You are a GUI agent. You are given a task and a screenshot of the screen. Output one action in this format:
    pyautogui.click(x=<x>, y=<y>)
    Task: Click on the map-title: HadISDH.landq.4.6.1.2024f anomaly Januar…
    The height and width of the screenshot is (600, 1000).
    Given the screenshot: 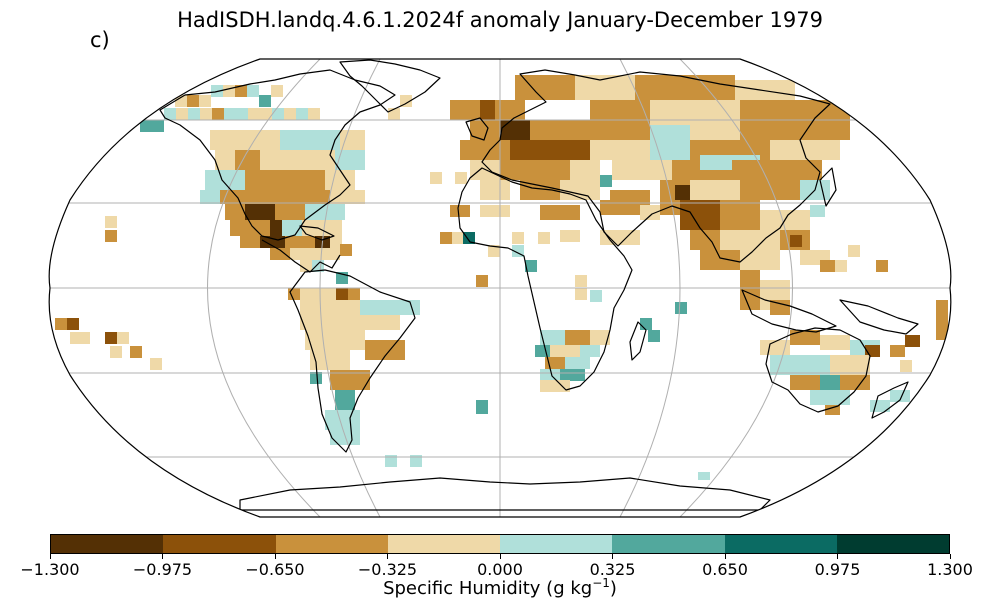 What is the action you would take?
    pyautogui.click(x=500, y=20)
    